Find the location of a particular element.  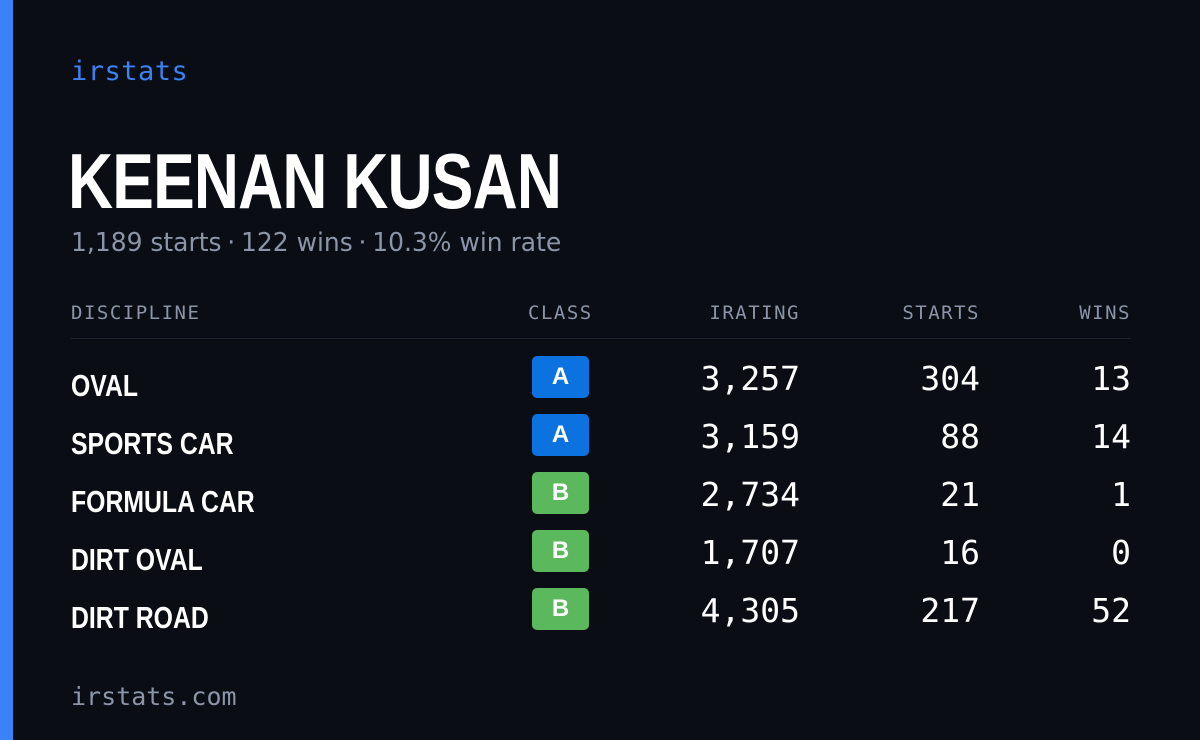

accent-bar is located at coordinates (6, 370).